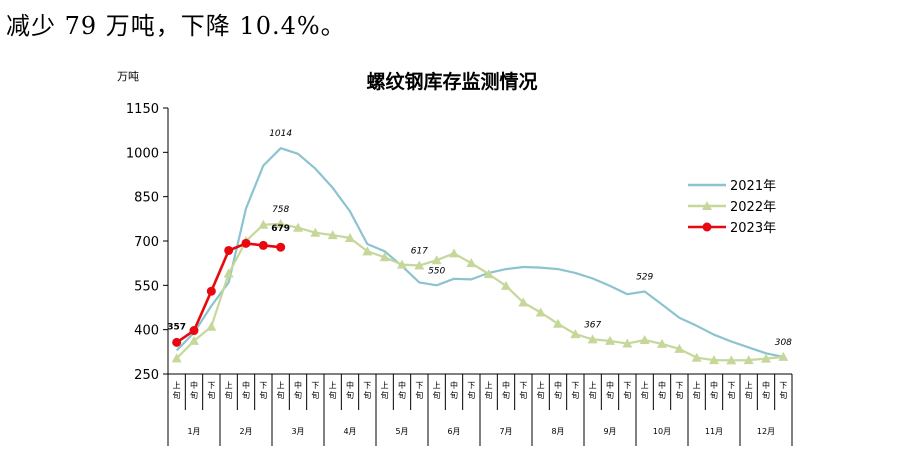  Describe the element at coordinates (505, 431) in the screenshot. I see `x-month-label: 7月` at that location.